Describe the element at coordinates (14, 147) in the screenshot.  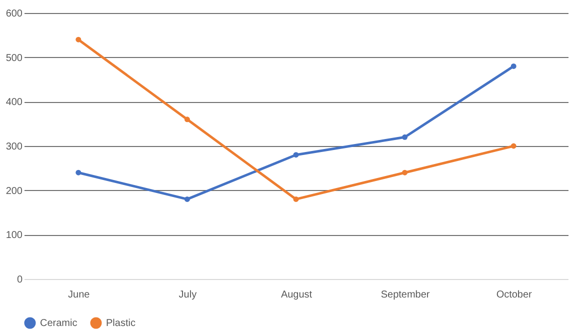
I see `y-tick-label: 300` at that location.